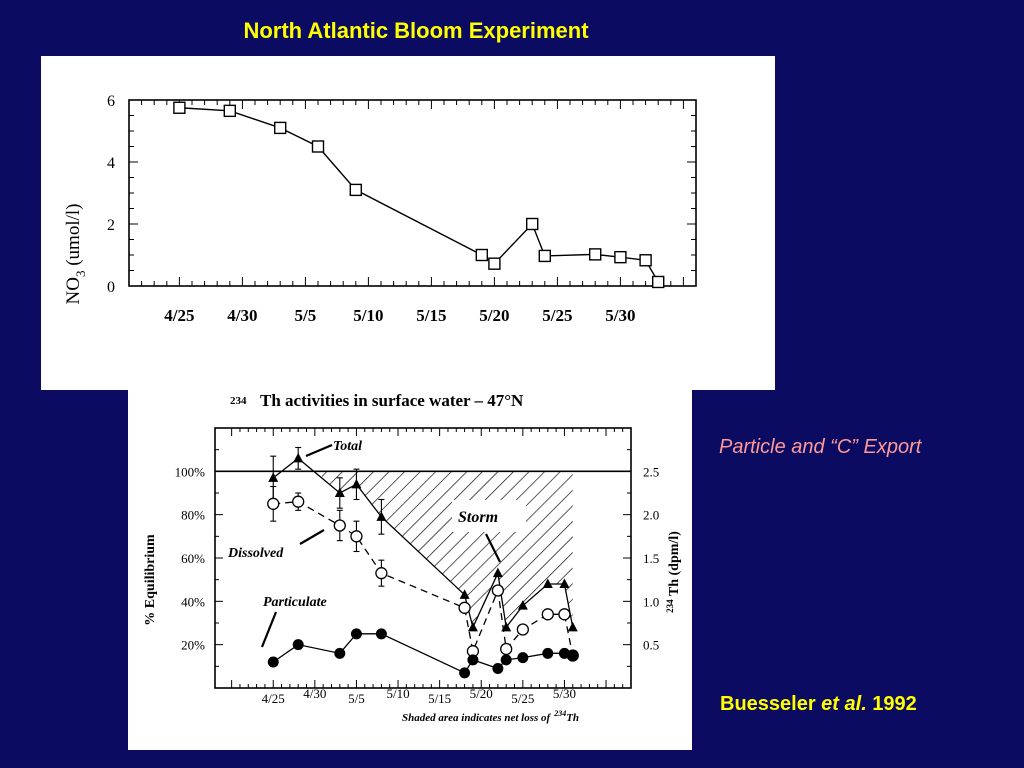 This screenshot has height=768, width=1024. What do you see at coordinates (818, 704) in the screenshot?
I see `citation: Buesseler et al. 1992` at bounding box center [818, 704].